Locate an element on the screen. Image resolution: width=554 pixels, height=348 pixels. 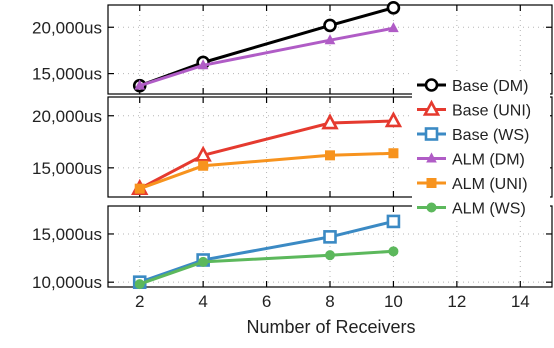
legend-background is located at coordinates (481, 145).